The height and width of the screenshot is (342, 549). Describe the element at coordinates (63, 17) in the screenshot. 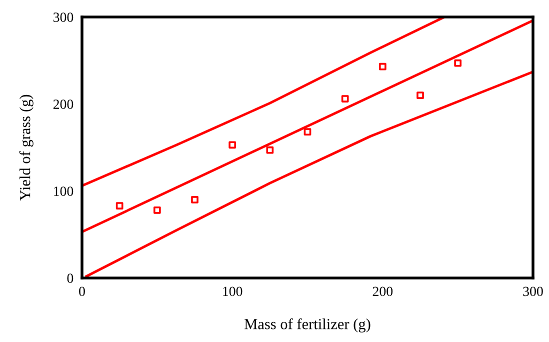

I see `y-tick-label: 300` at that location.